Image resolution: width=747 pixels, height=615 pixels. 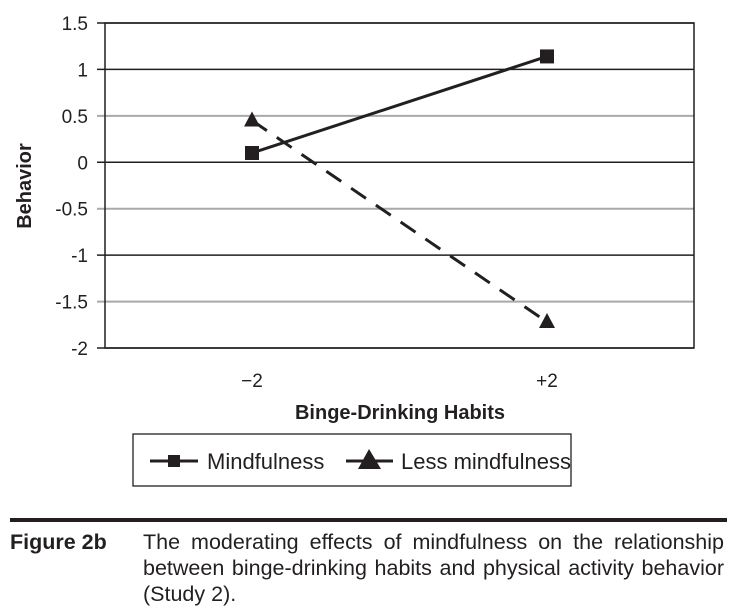 I want to click on legend-item-mindfulness: Mindfulness, so click(x=237, y=461).